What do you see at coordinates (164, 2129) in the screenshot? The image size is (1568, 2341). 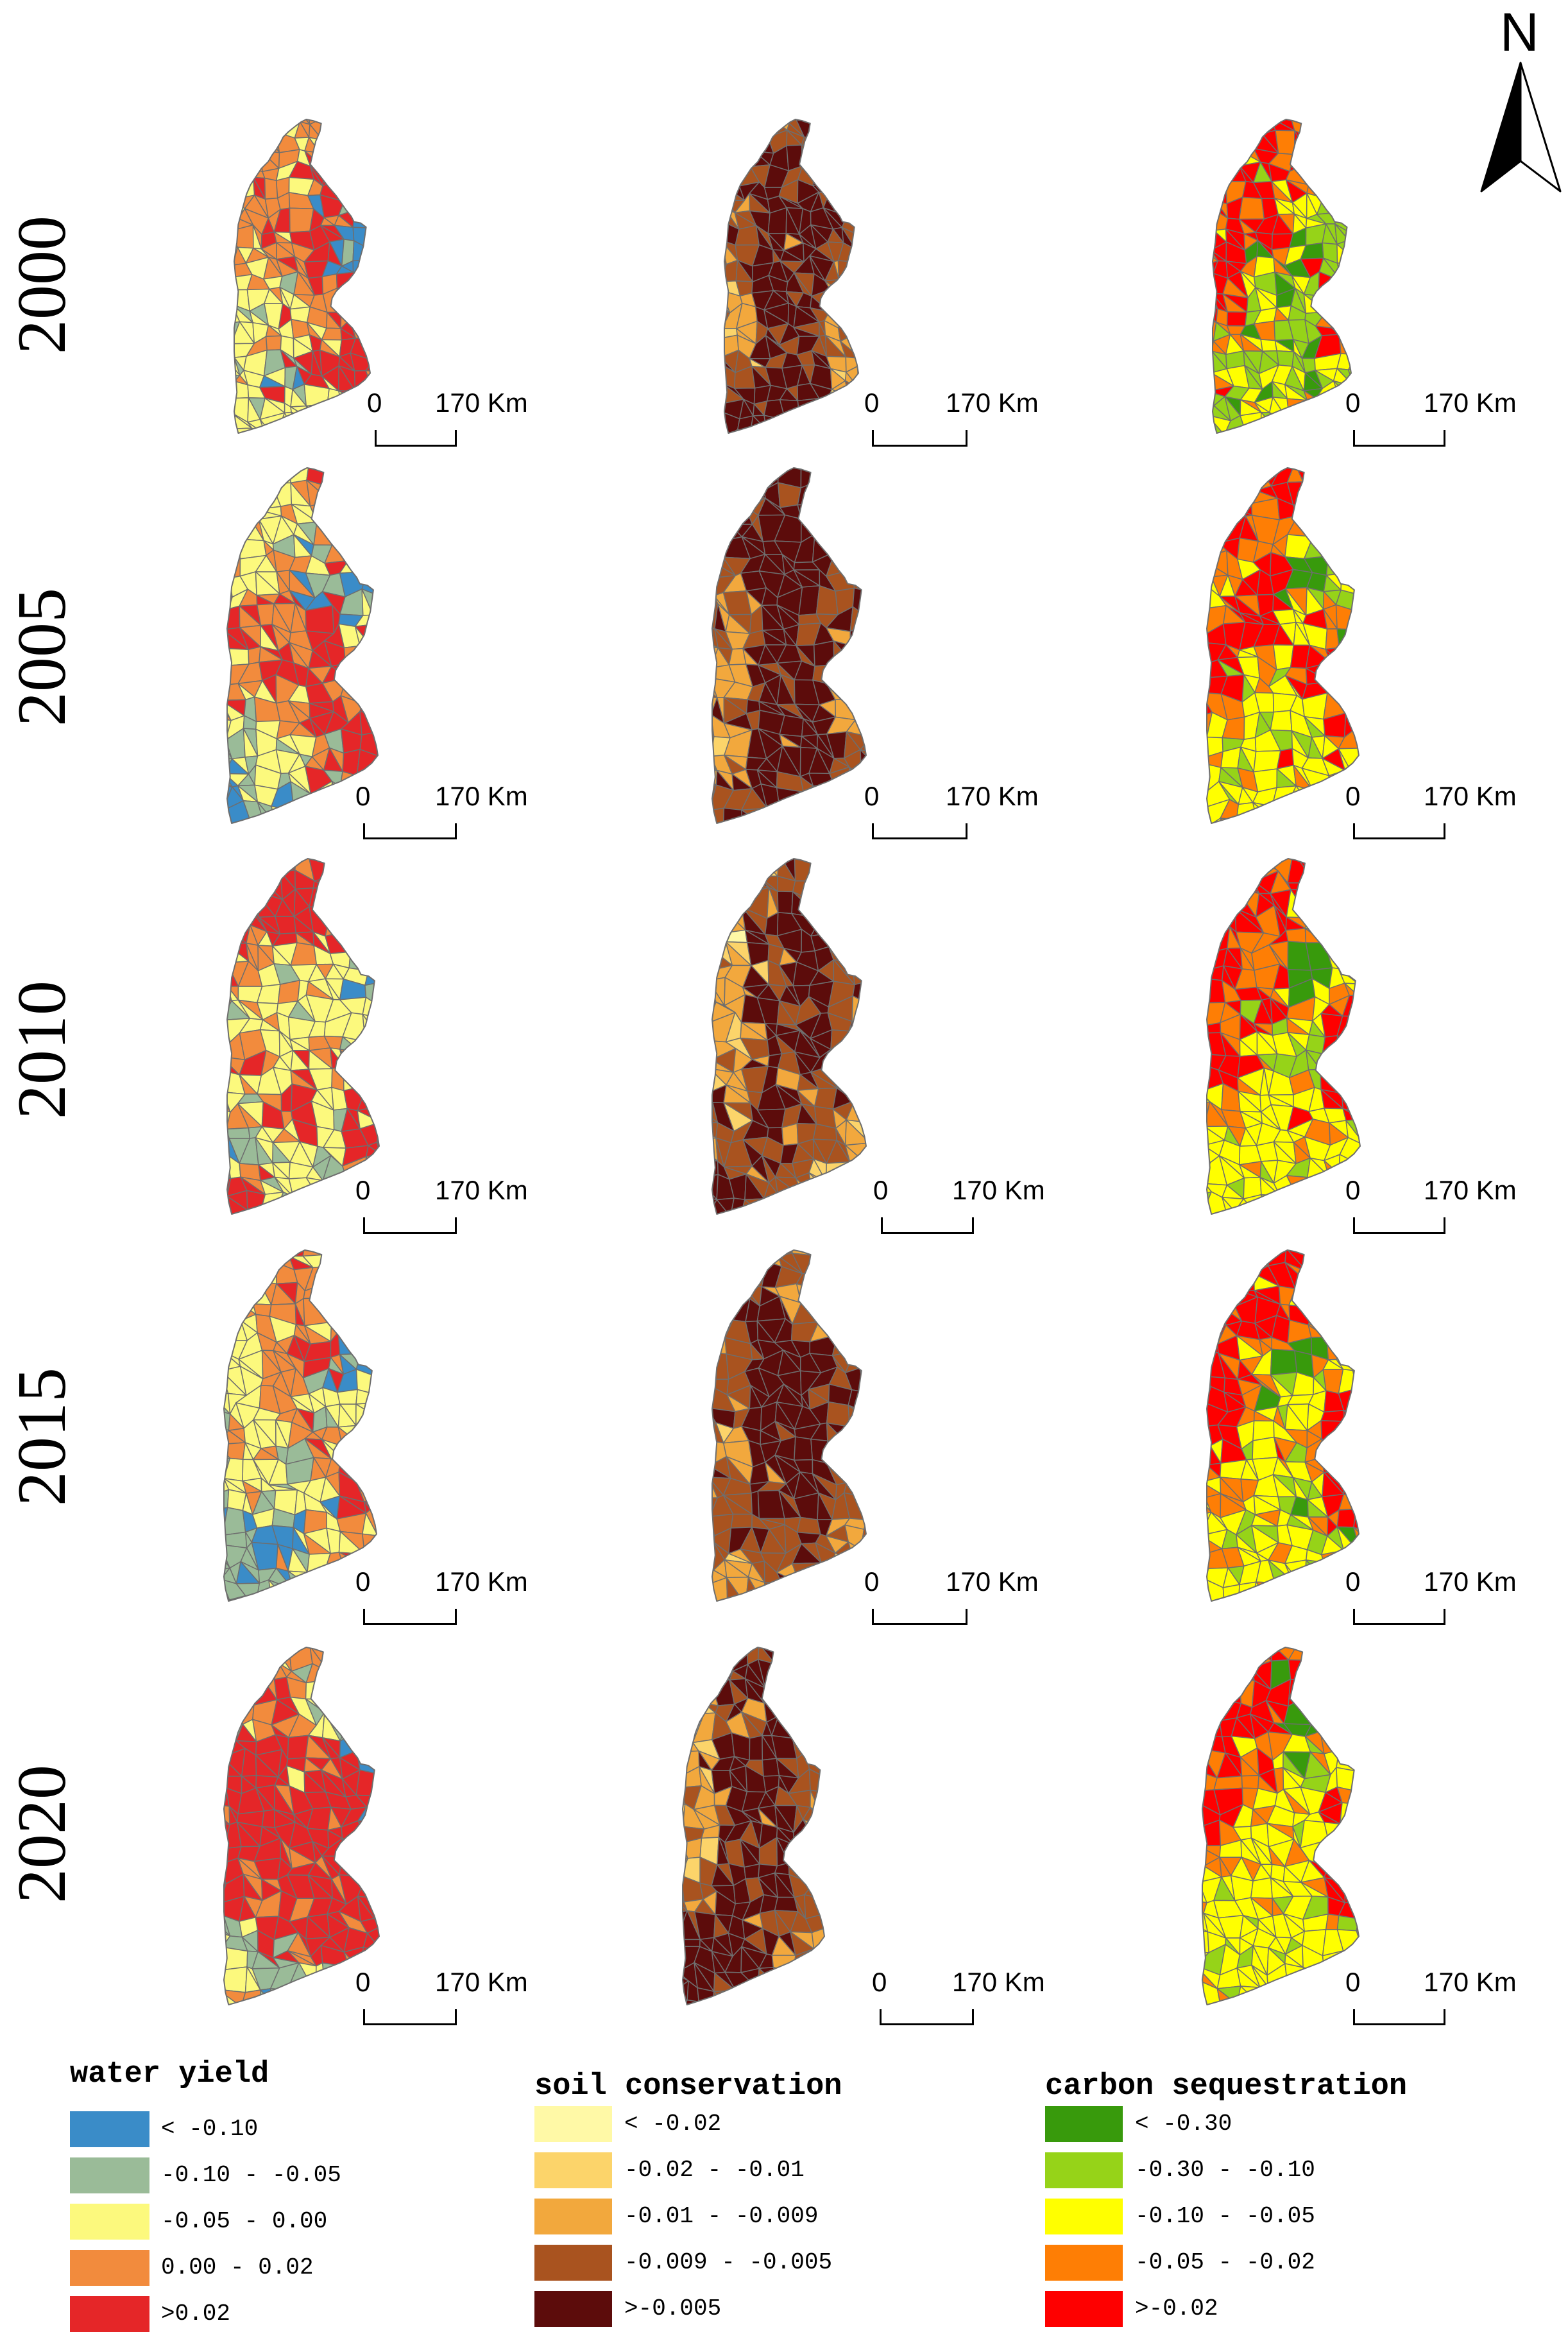 I see `legend-item: < -0.10` at bounding box center [164, 2129].